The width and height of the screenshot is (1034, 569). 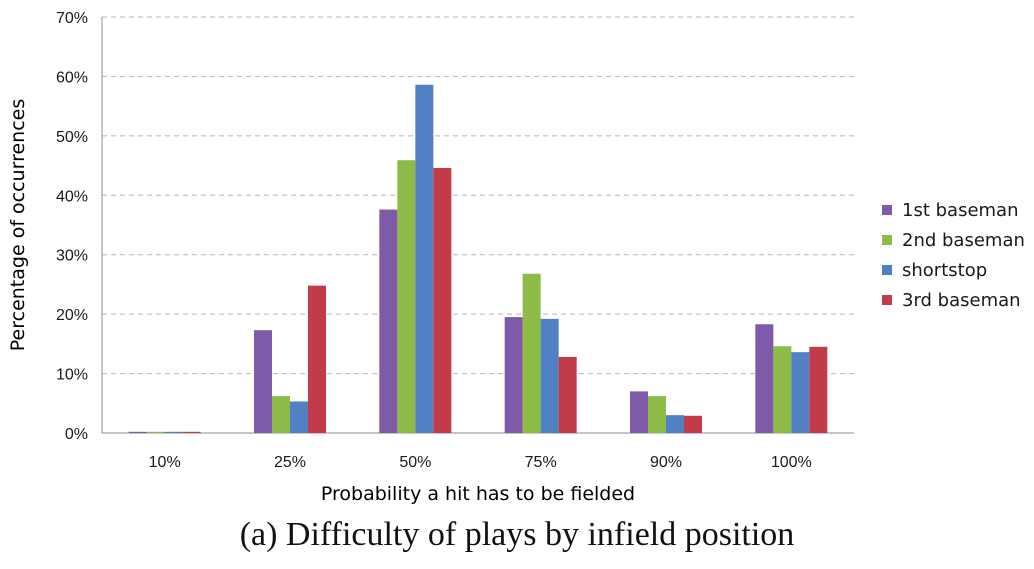 What do you see at coordinates (165, 462) in the screenshot?
I see `x-tick-label: 10%` at bounding box center [165, 462].